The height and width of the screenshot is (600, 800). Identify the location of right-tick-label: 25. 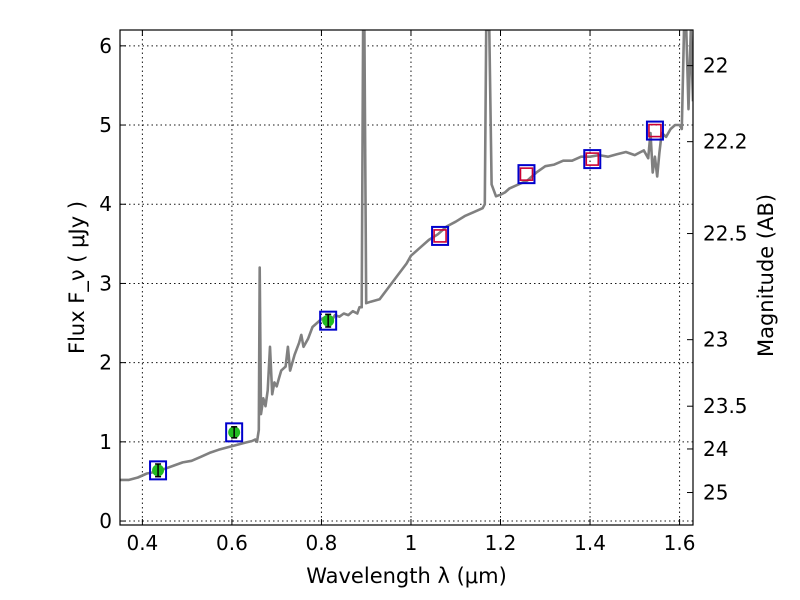
(715, 493).